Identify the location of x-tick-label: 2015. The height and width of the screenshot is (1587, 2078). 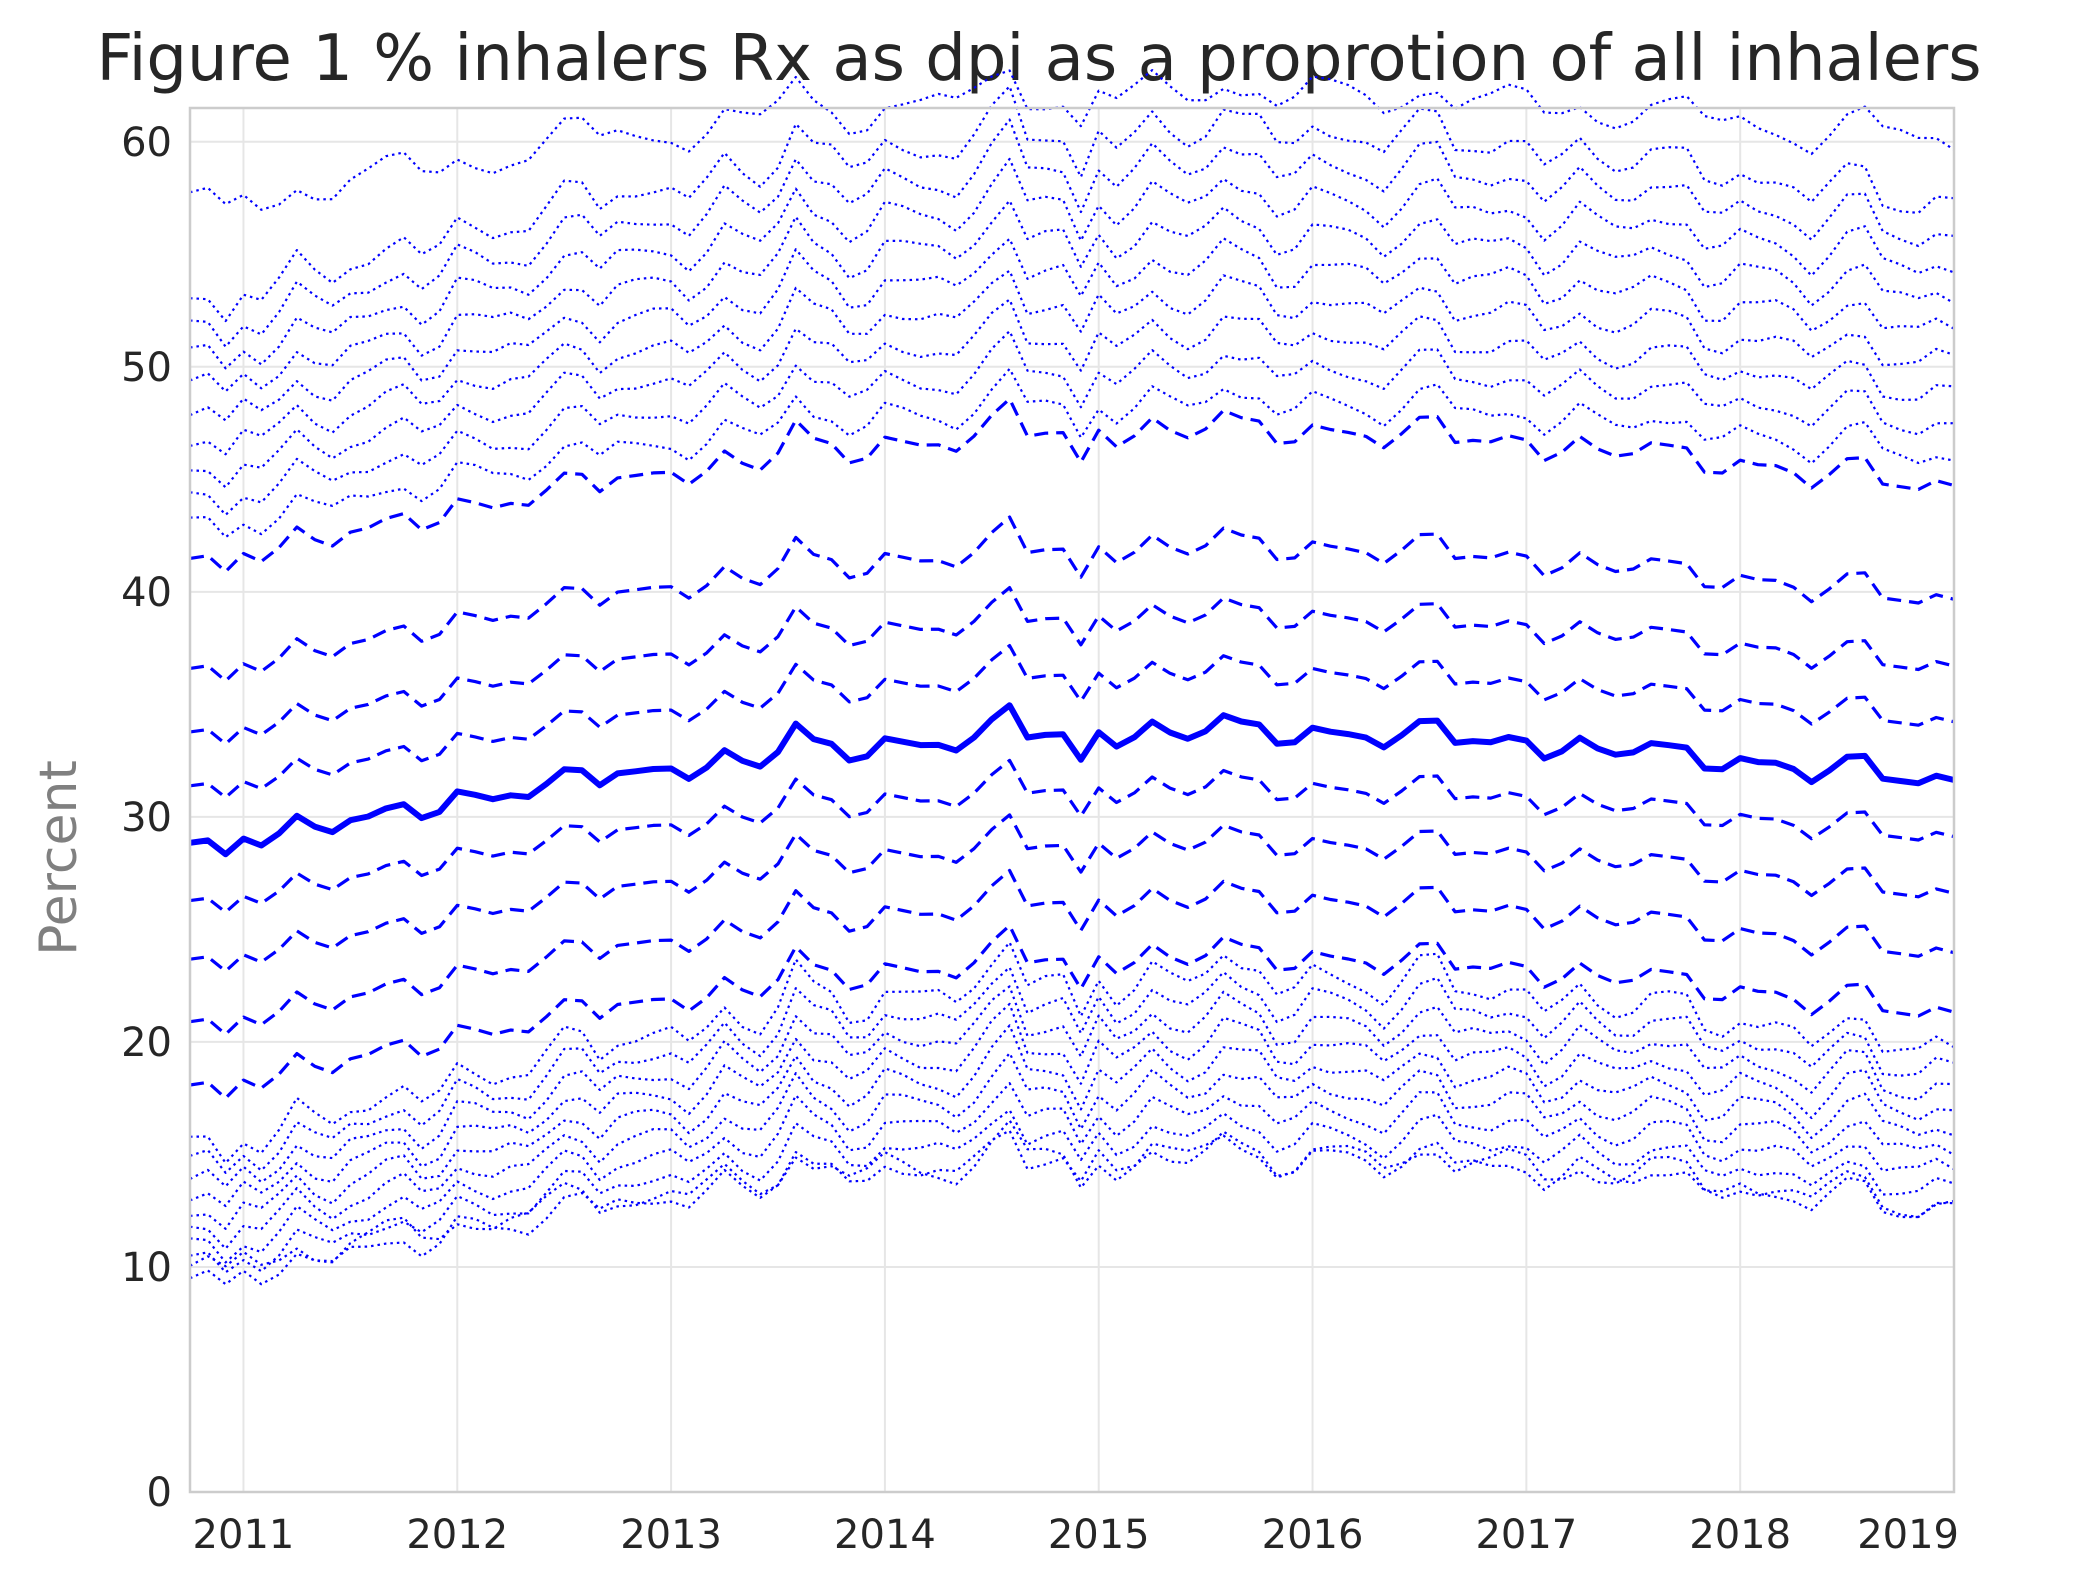
(1099, 1535).